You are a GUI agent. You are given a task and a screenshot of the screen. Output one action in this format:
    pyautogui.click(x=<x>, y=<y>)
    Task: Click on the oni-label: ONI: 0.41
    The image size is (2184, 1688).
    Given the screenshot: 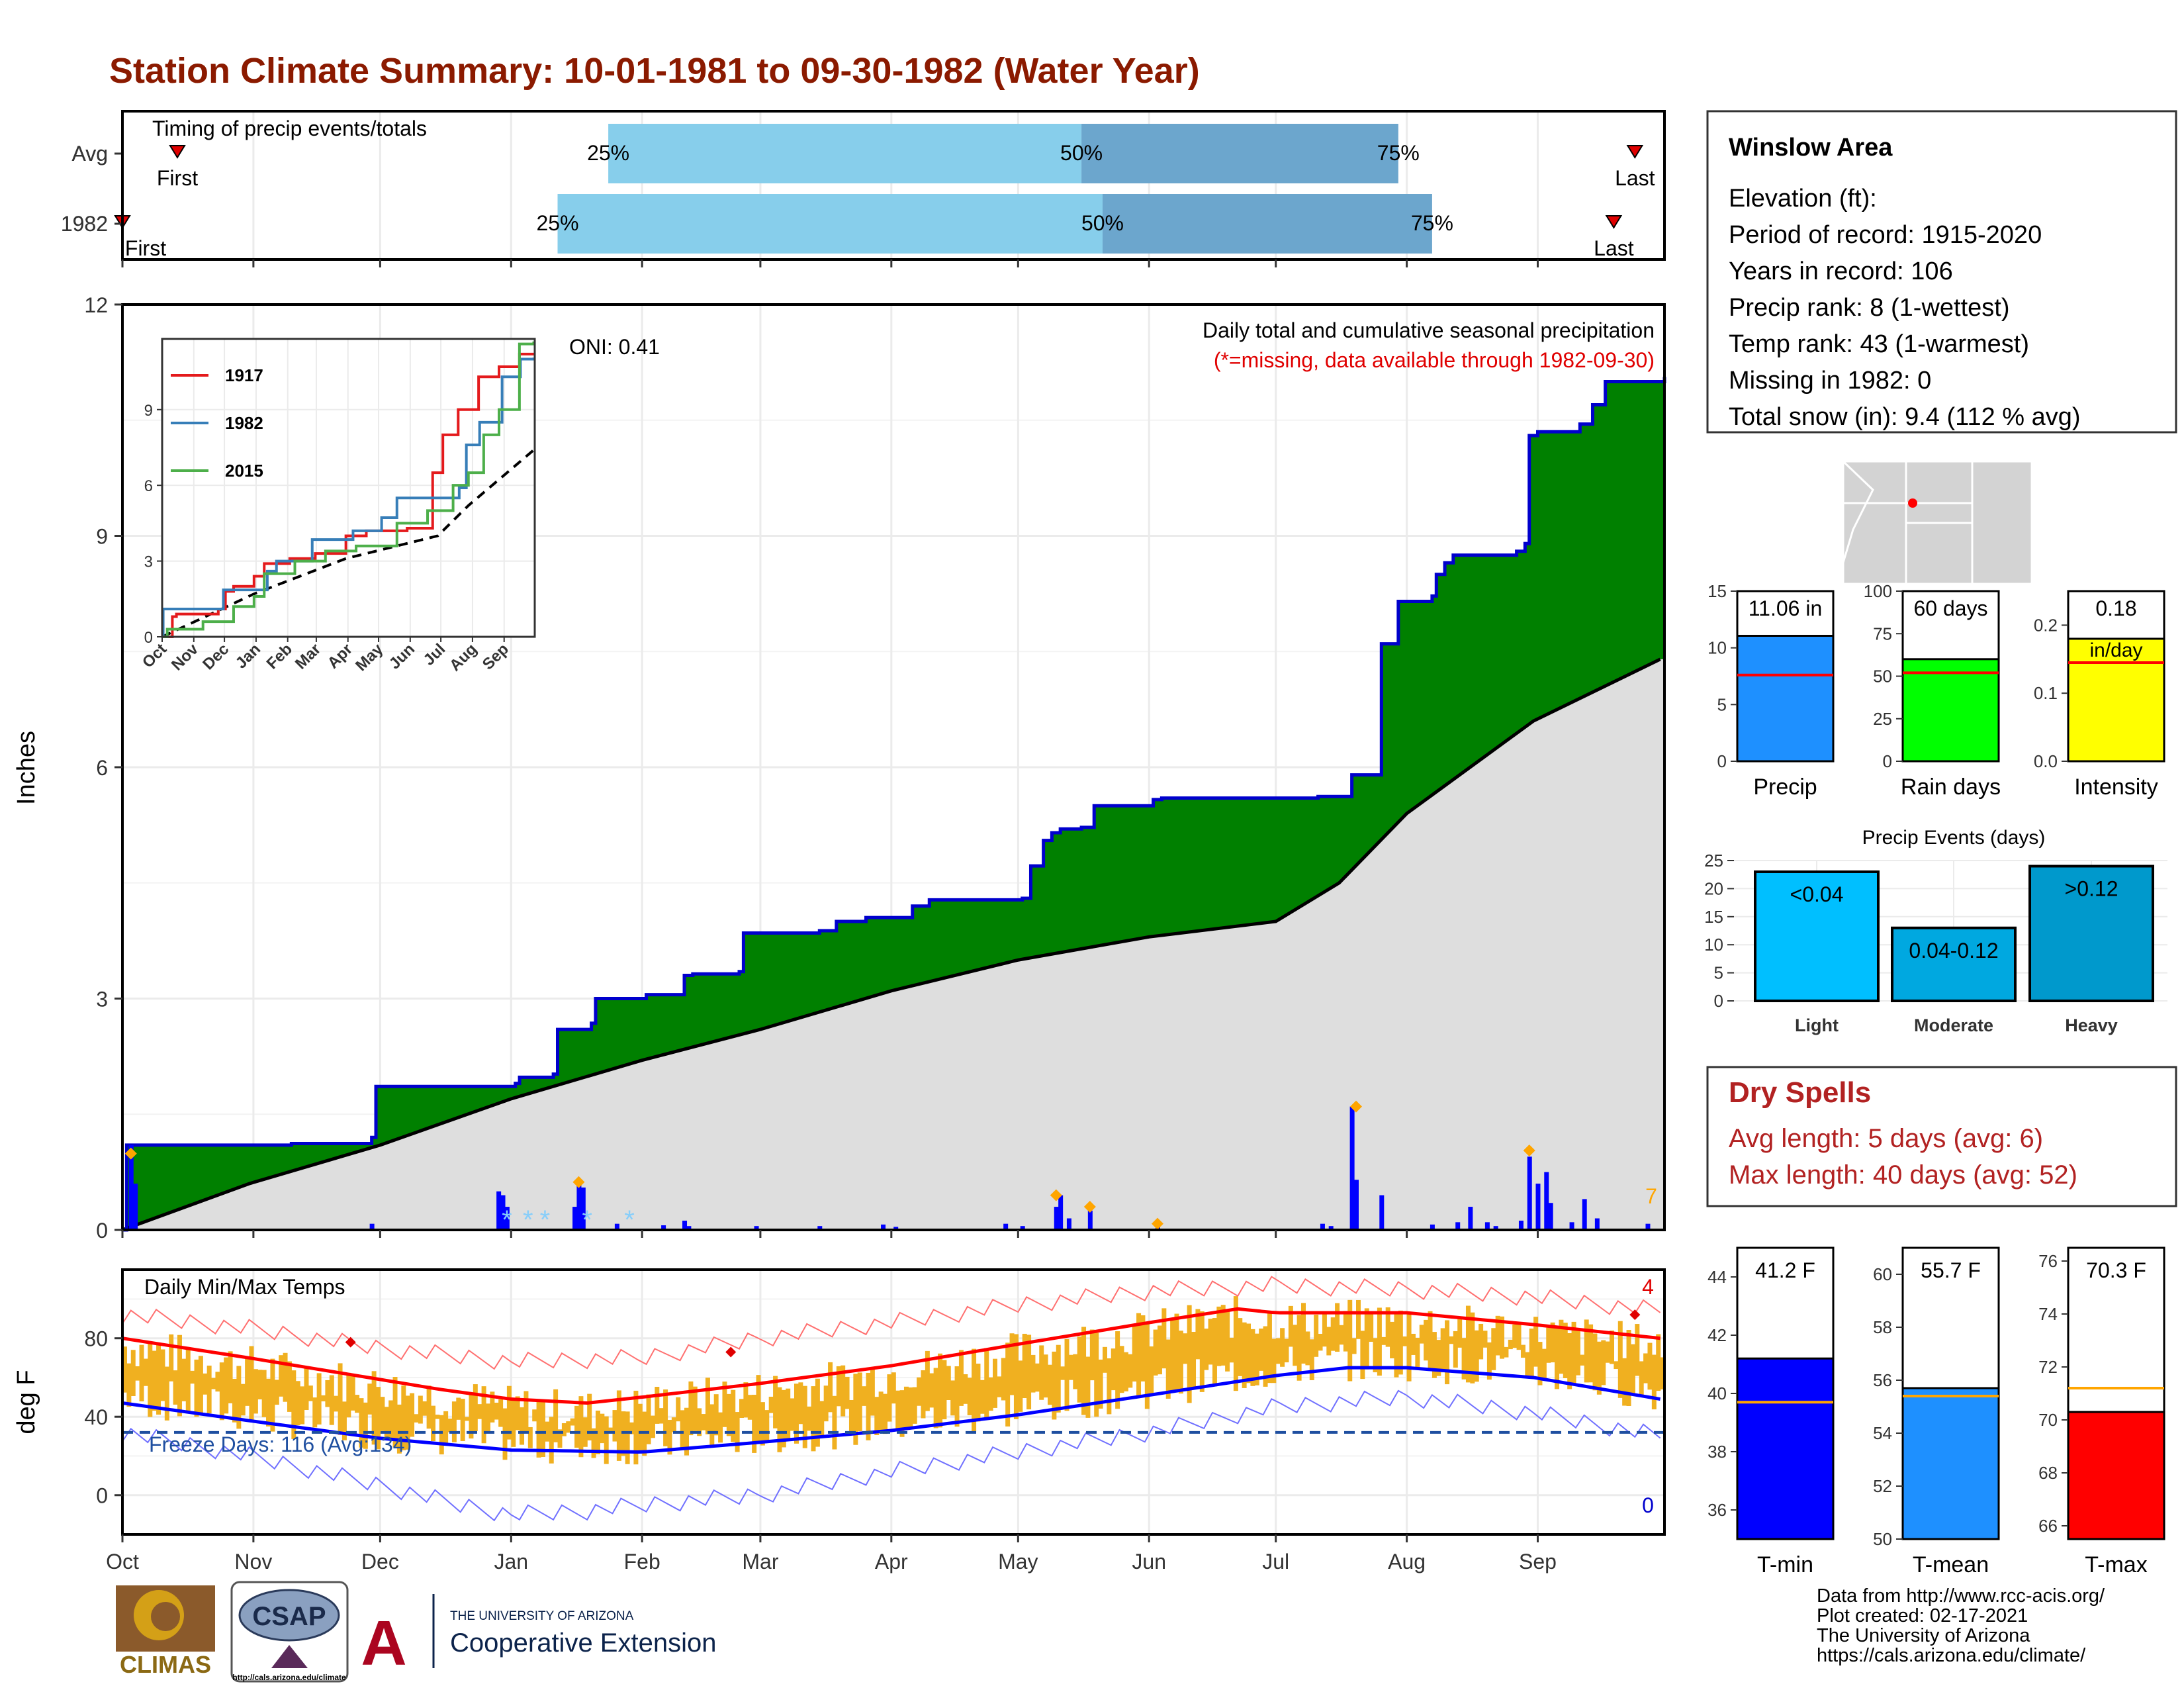 What is the action you would take?
    pyautogui.click(x=614, y=347)
    